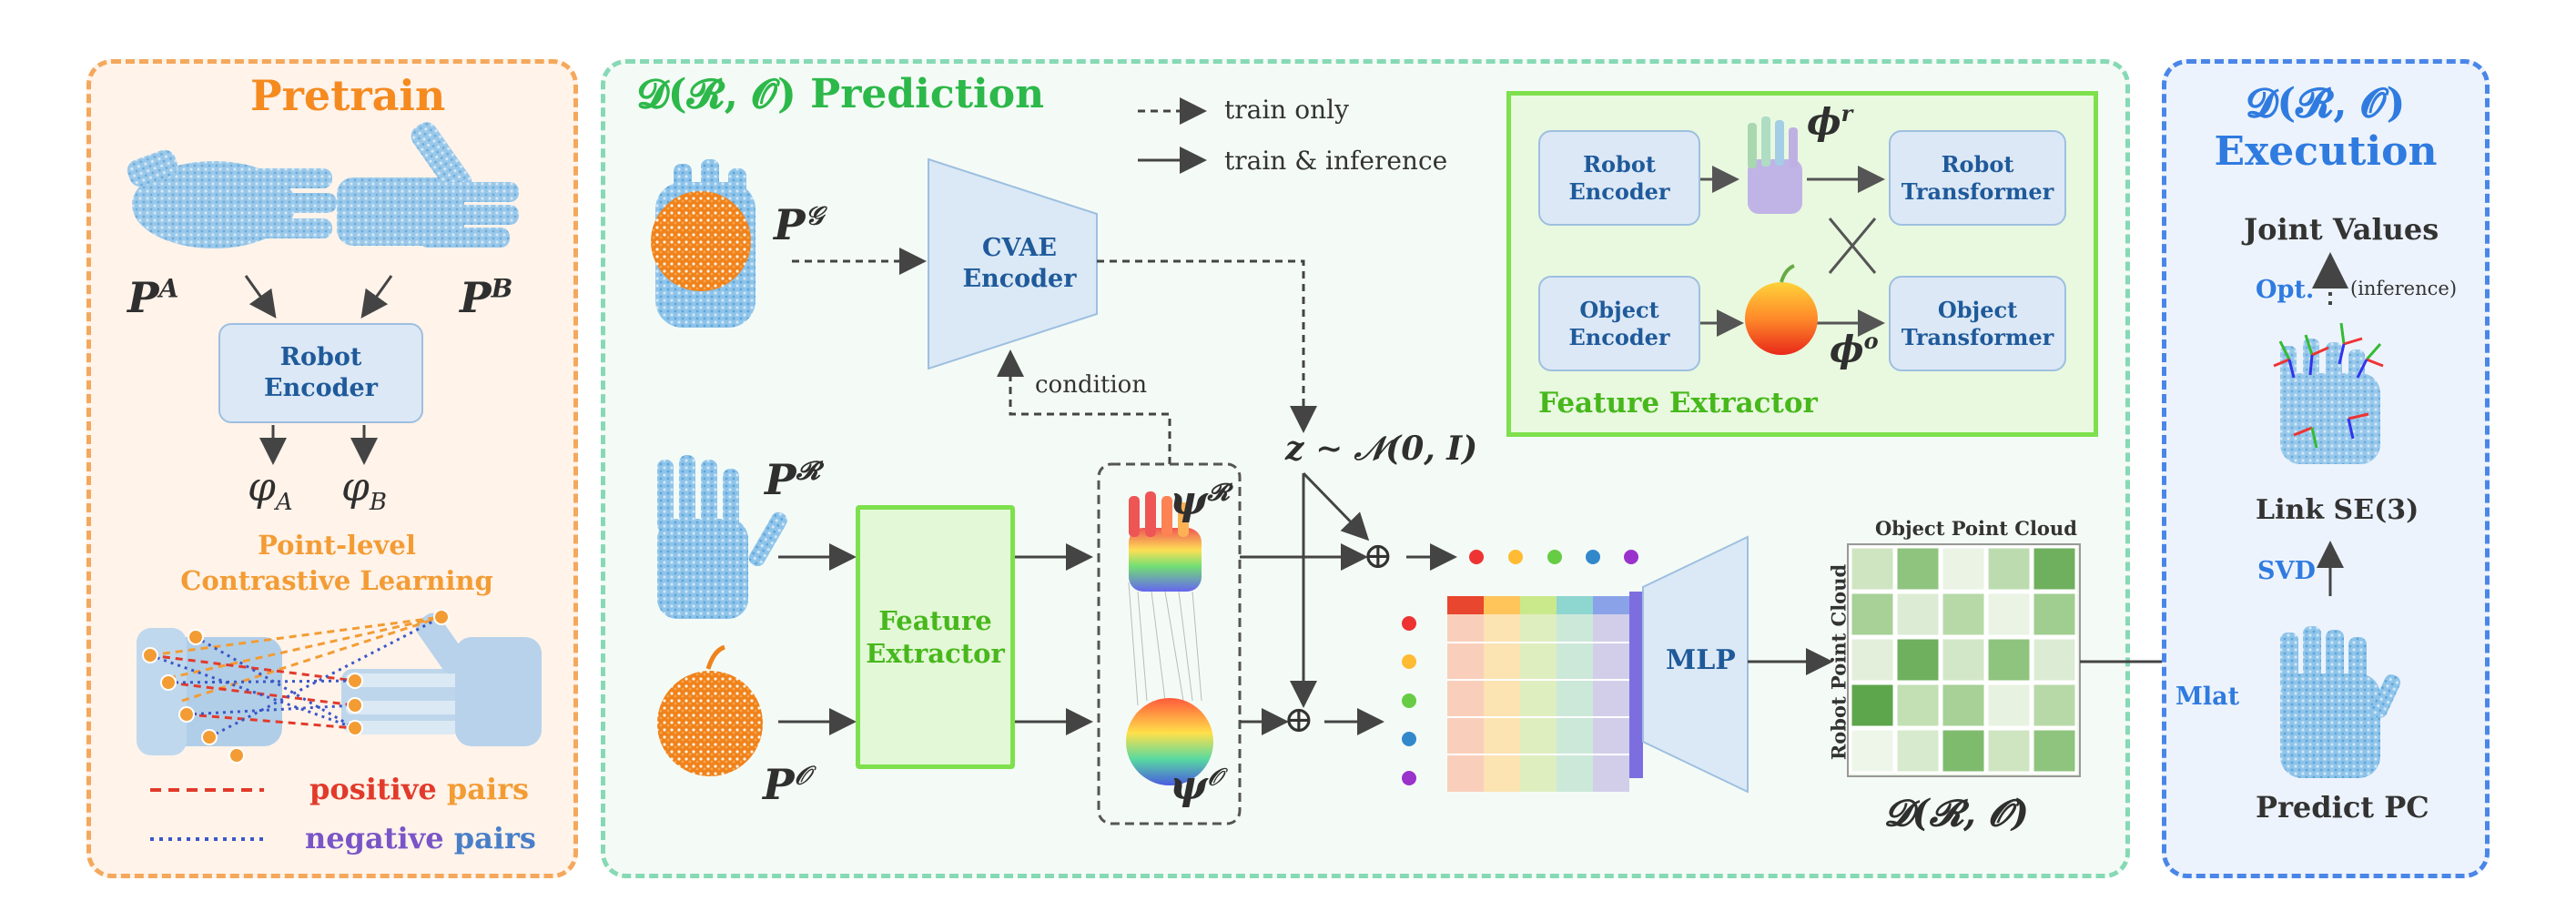 This screenshot has height=901, width=2576. What do you see at coordinates (2285, 290) in the screenshot?
I see `opt-label: Opt.` at bounding box center [2285, 290].